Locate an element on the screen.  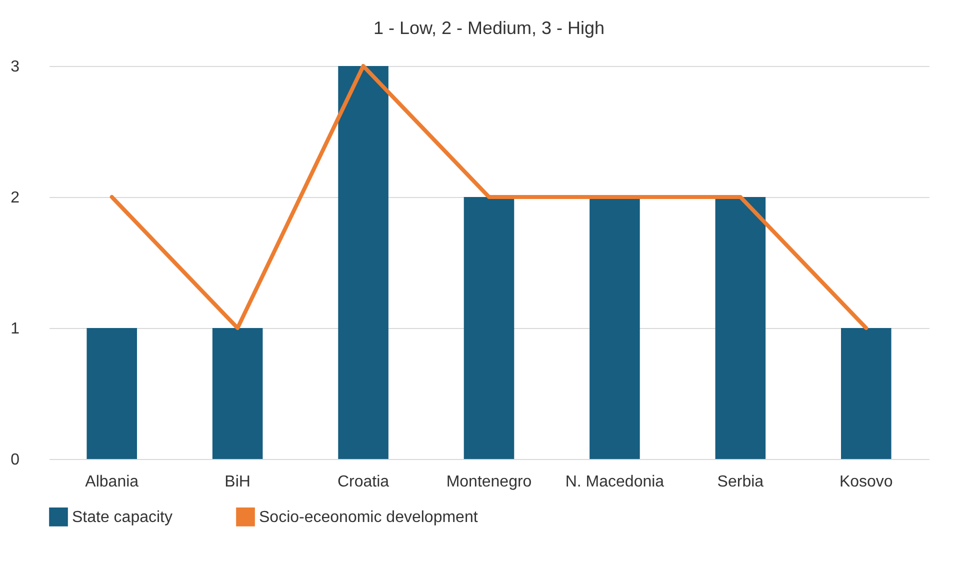
y-tick-label: 0 is located at coordinates (15, 460).